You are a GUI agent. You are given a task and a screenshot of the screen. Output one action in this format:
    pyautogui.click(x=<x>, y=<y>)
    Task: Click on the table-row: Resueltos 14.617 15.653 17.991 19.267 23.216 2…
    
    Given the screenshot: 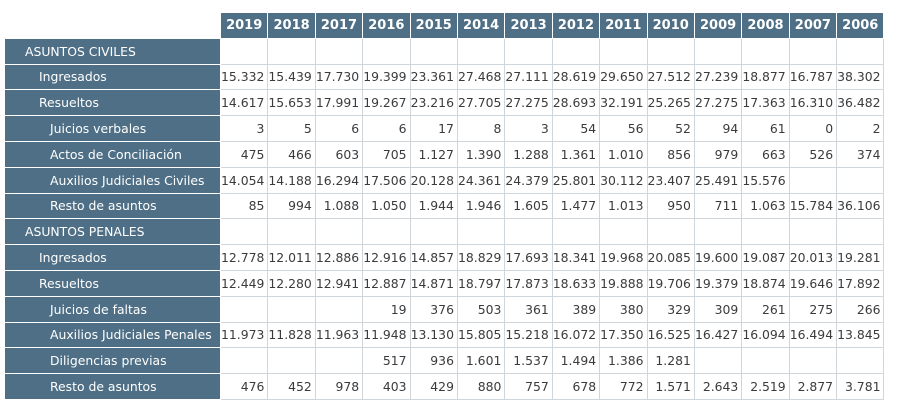 What is the action you would take?
    pyautogui.click(x=444, y=103)
    